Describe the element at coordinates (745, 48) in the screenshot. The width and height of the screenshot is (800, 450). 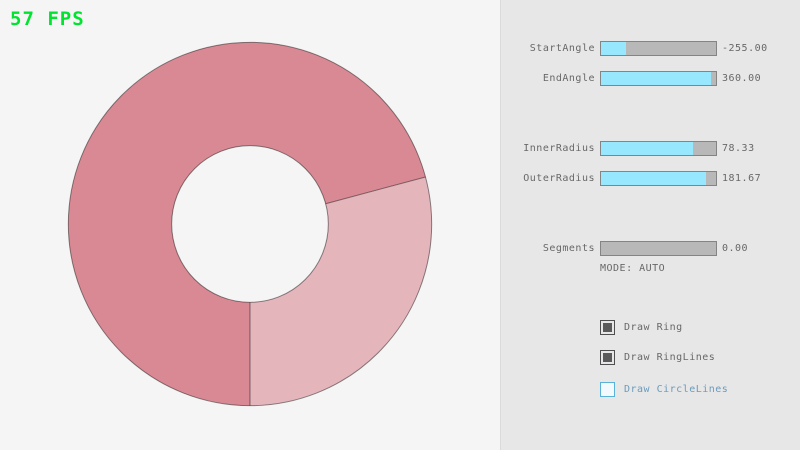
I see `start-angle-value: -255.00` at that location.